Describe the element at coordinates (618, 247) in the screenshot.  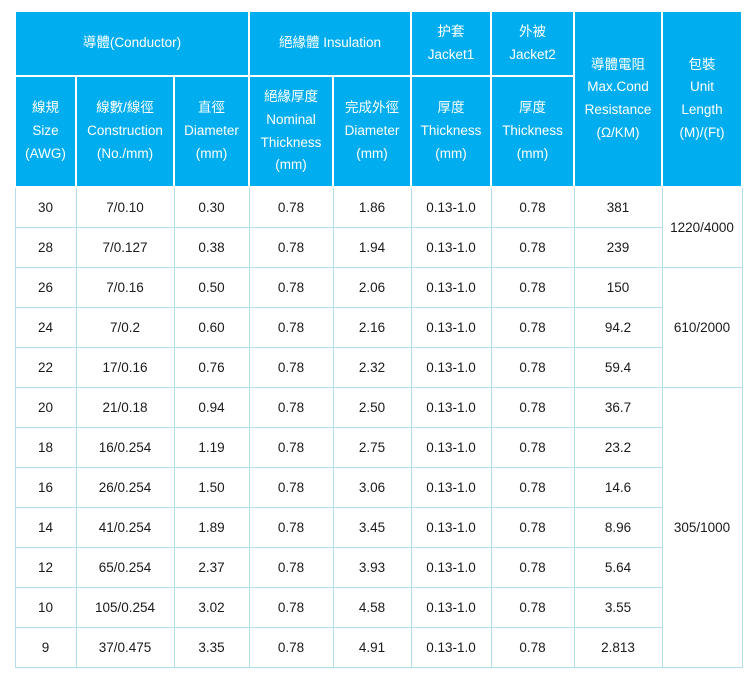
I see `cell-resistance: 239` at that location.